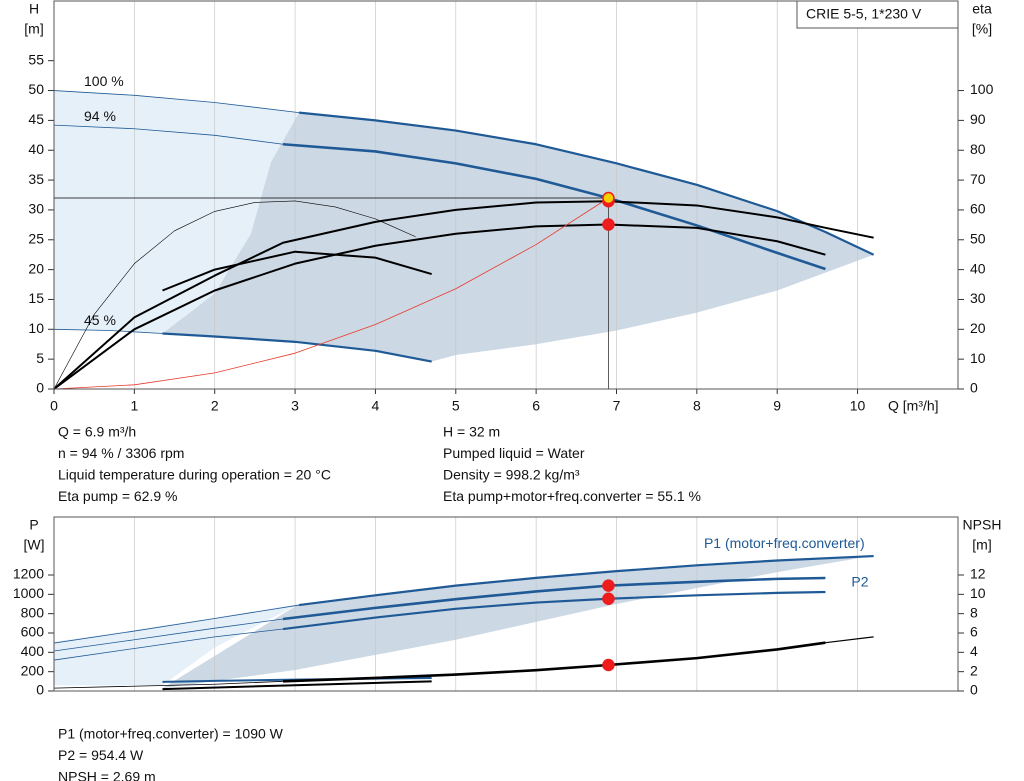 Image resolution: width=1024 pixels, height=781 pixels. I want to click on y2-tick-label: 100, so click(982, 89).